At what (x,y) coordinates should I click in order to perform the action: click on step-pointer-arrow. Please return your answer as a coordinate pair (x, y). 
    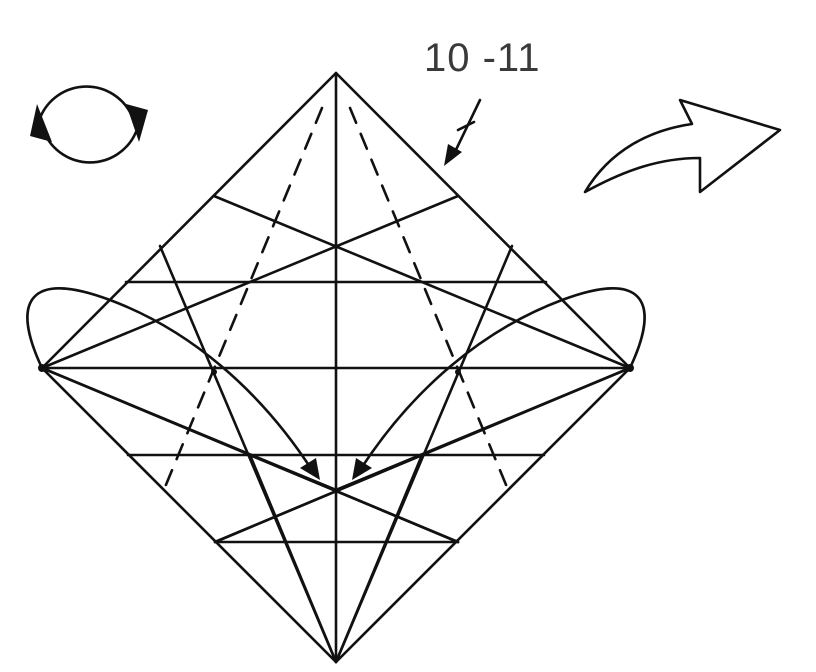
    Looking at the image, I should click on (463, 132).